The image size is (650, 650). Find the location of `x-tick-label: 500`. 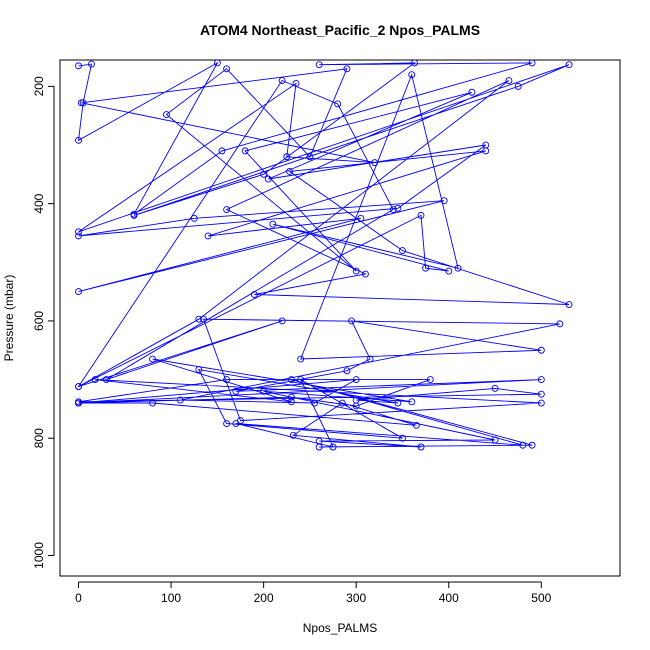

x-tick-label: 500 is located at coordinates (541, 598).